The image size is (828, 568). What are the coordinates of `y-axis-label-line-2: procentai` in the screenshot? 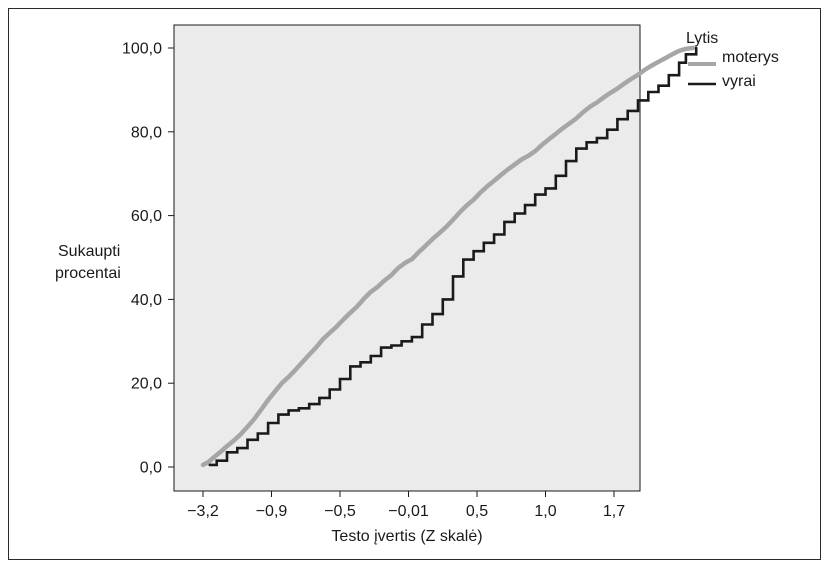 It's located at (88, 273).